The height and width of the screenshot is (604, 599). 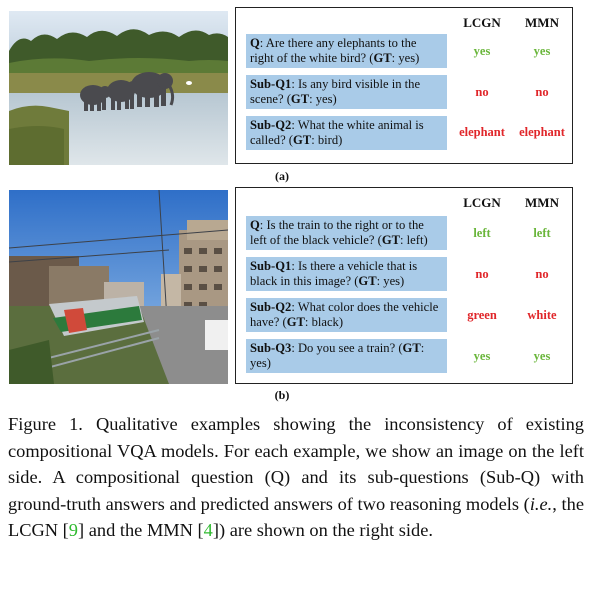 I want to click on elephant-photo, so click(x=118, y=88).